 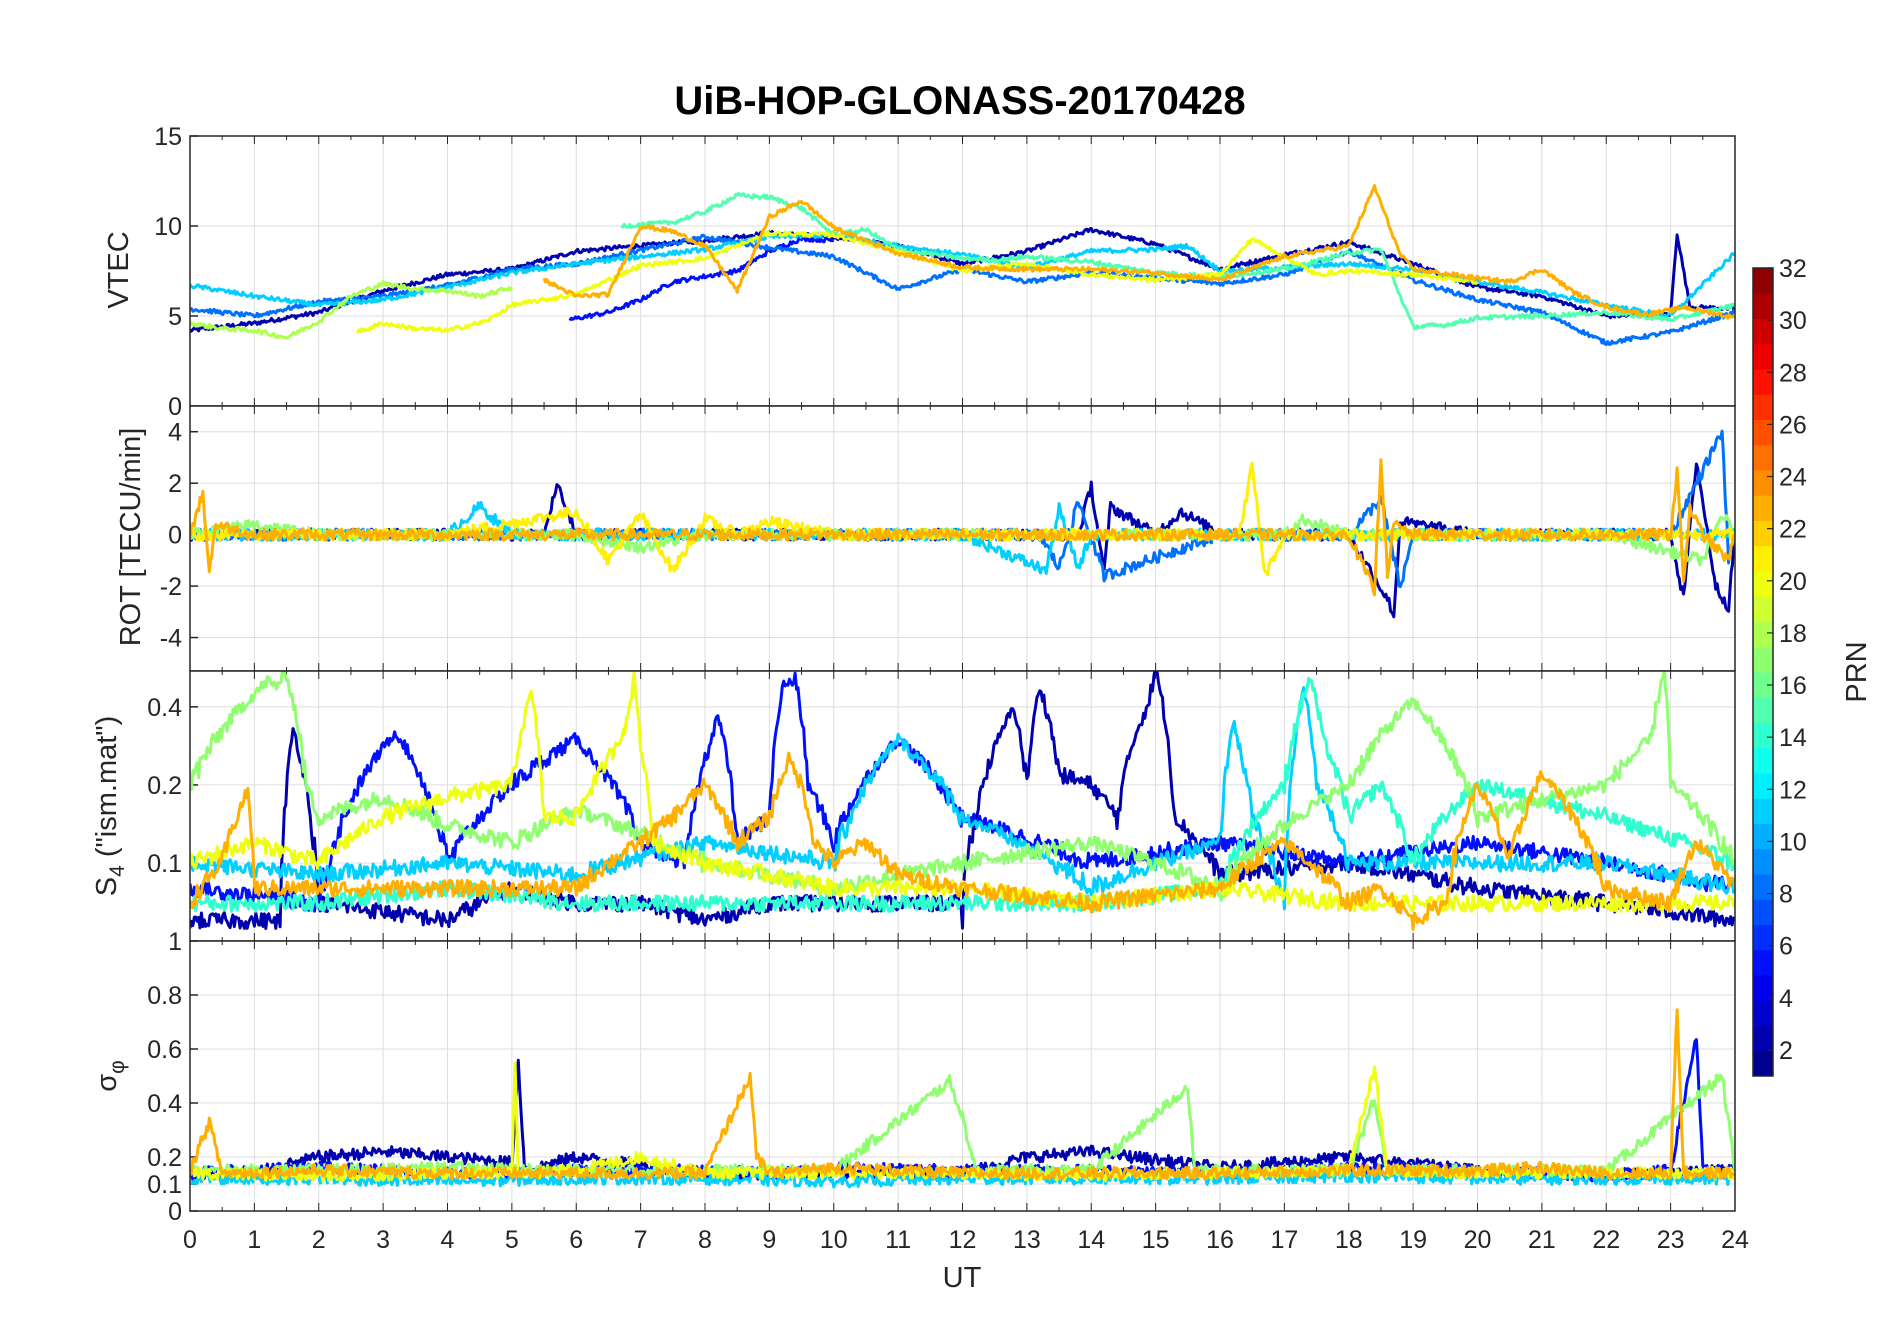 I want to click on x-tick-label: 11, so click(x=898, y=1240).